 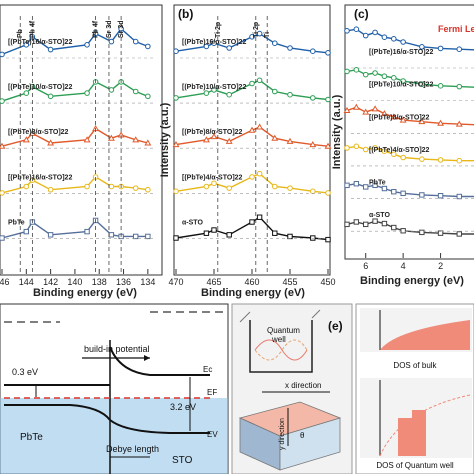 I want to click on panel-e-label: (e), so click(x=335, y=326).